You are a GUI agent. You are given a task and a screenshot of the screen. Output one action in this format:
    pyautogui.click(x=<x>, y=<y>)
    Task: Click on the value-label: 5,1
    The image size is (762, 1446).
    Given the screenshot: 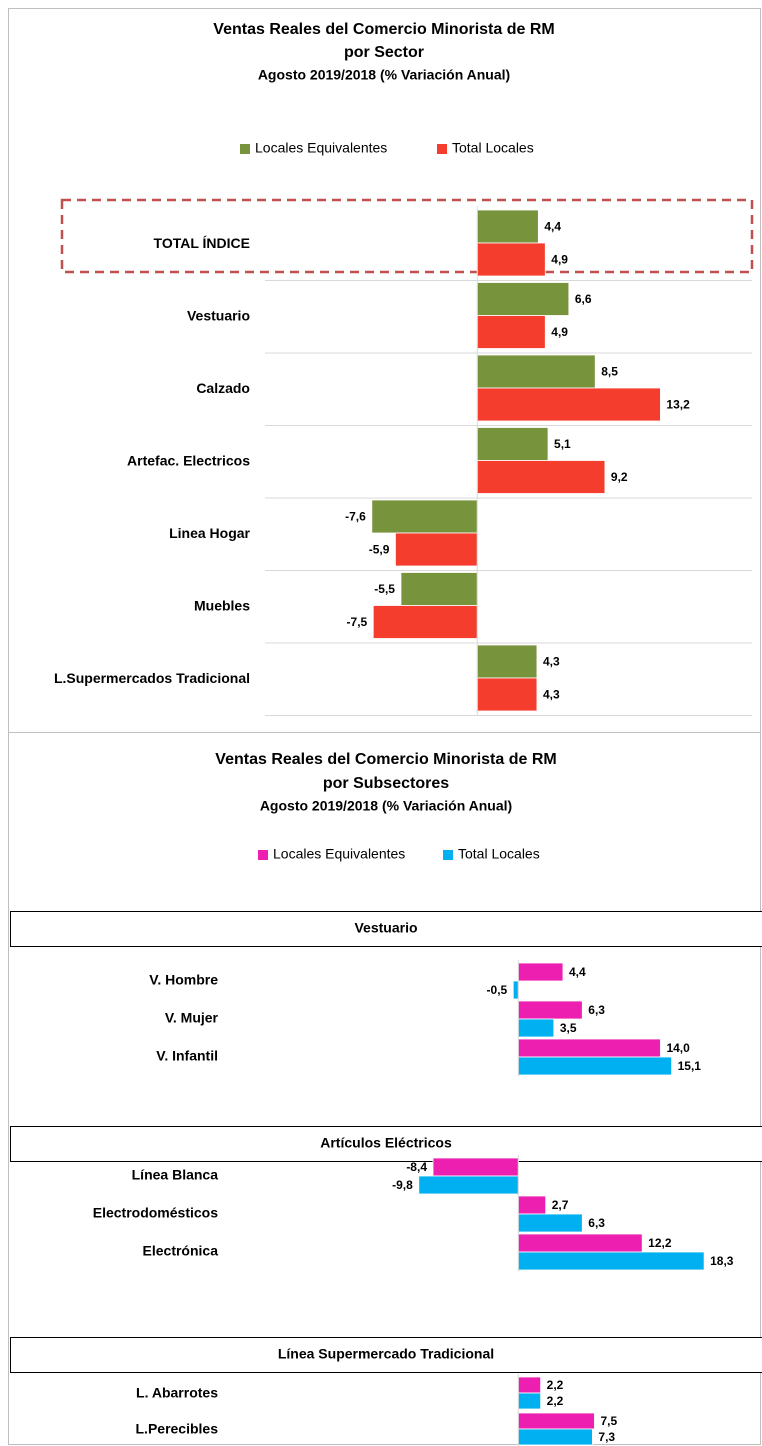 What is the action you would take?
    pyautogui.click(x=562, y=444)
    